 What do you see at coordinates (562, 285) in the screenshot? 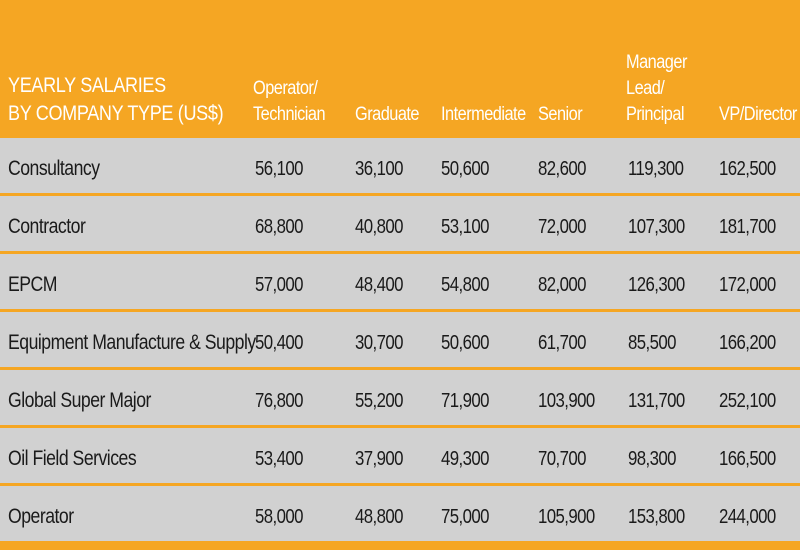
I see `salary-cell: 82,000` at bounding box center [562, 285].